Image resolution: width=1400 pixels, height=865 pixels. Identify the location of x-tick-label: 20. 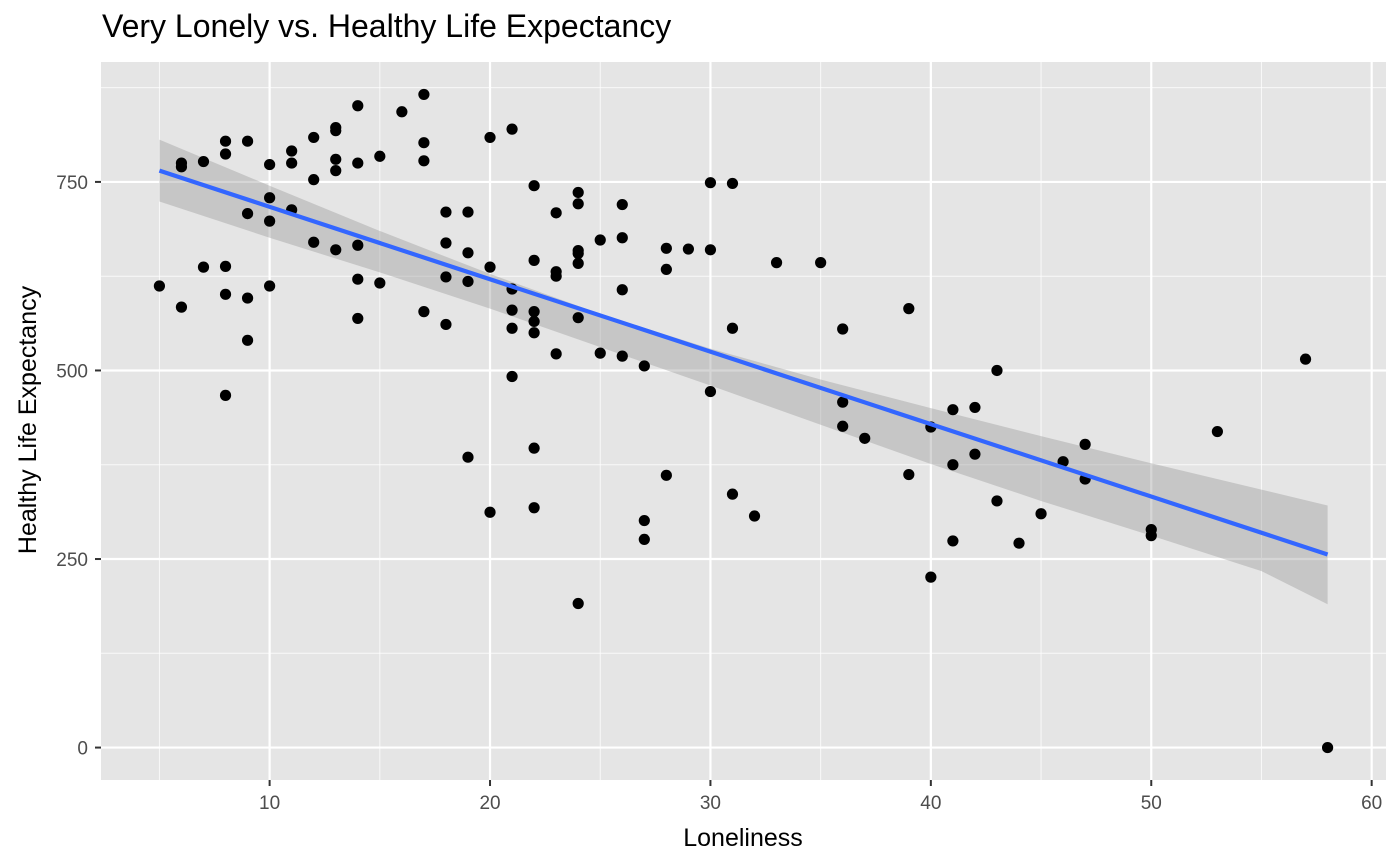
(489, 803).